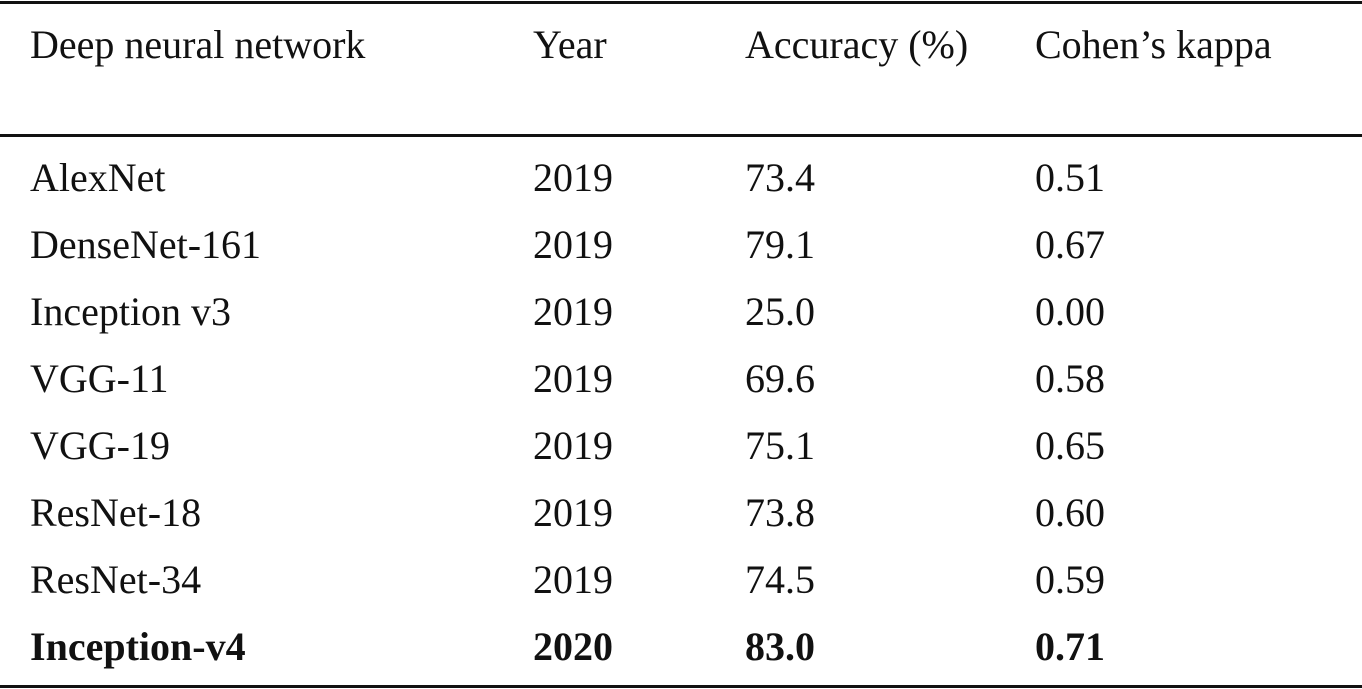 The height and width of the screenshot is (689, 1362). Describe the element at coordinates (99, 378) in the screenshot. I see `table-cell: VGG-11` at that location.